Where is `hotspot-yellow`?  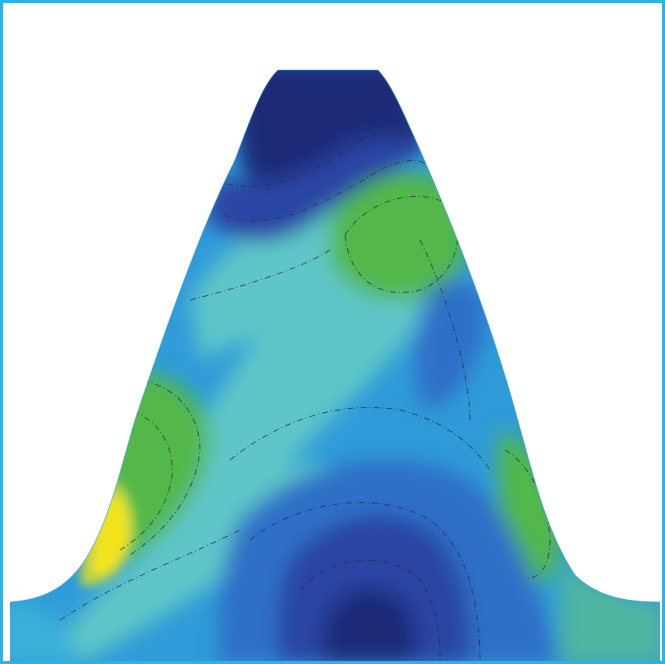
hotspot-yellow is located at coordinates (110, 534).